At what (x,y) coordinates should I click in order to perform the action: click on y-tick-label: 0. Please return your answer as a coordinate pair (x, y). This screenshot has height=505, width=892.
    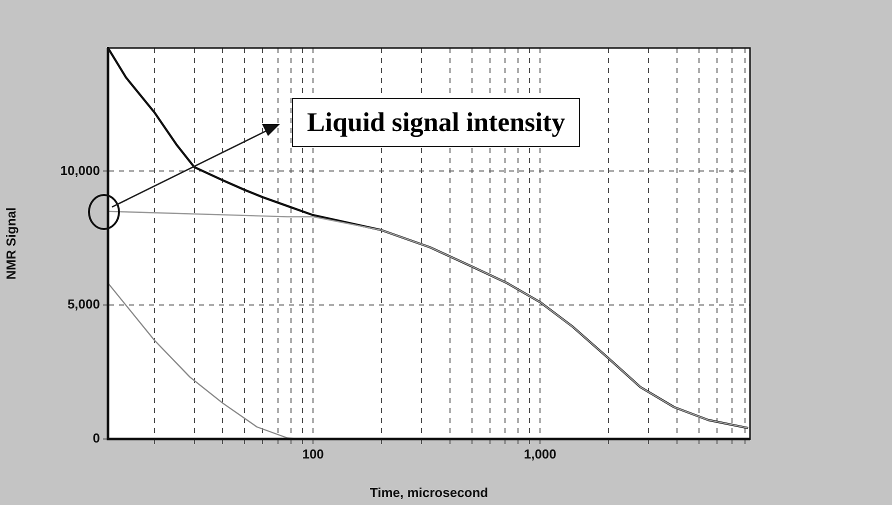
    Looking at the image, I should click on (96, 438).